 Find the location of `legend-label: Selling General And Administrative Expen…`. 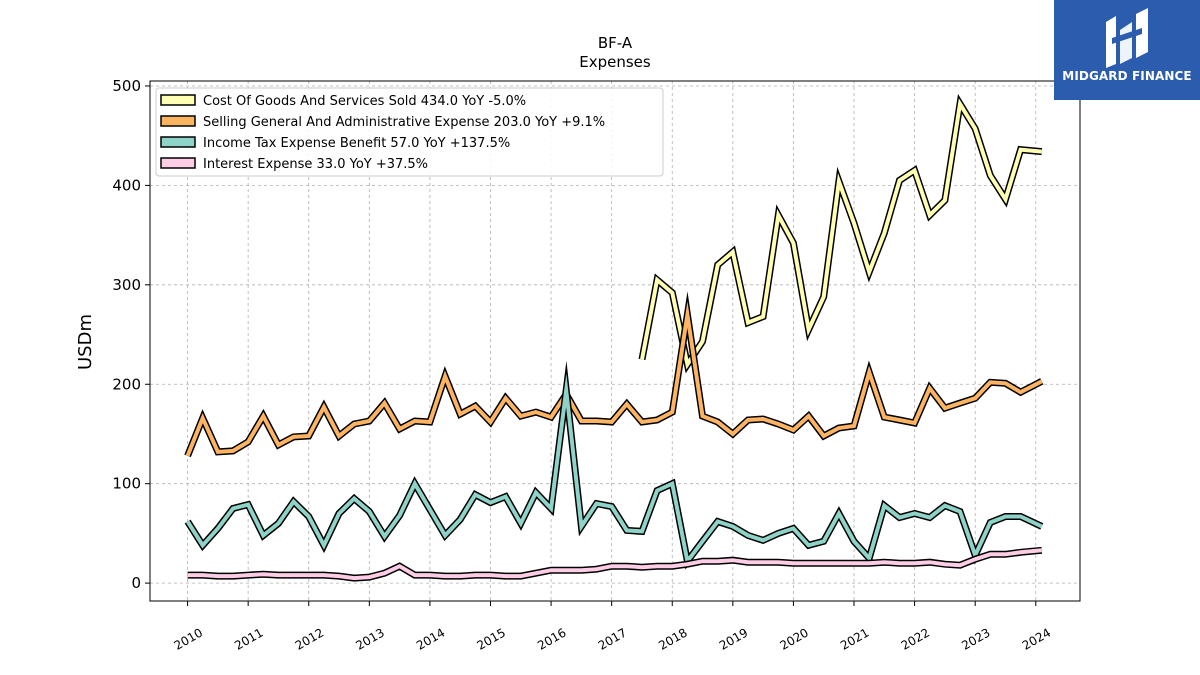

legend-label: Selling General And Administrative Expen… is located at coordinates (404, 122).